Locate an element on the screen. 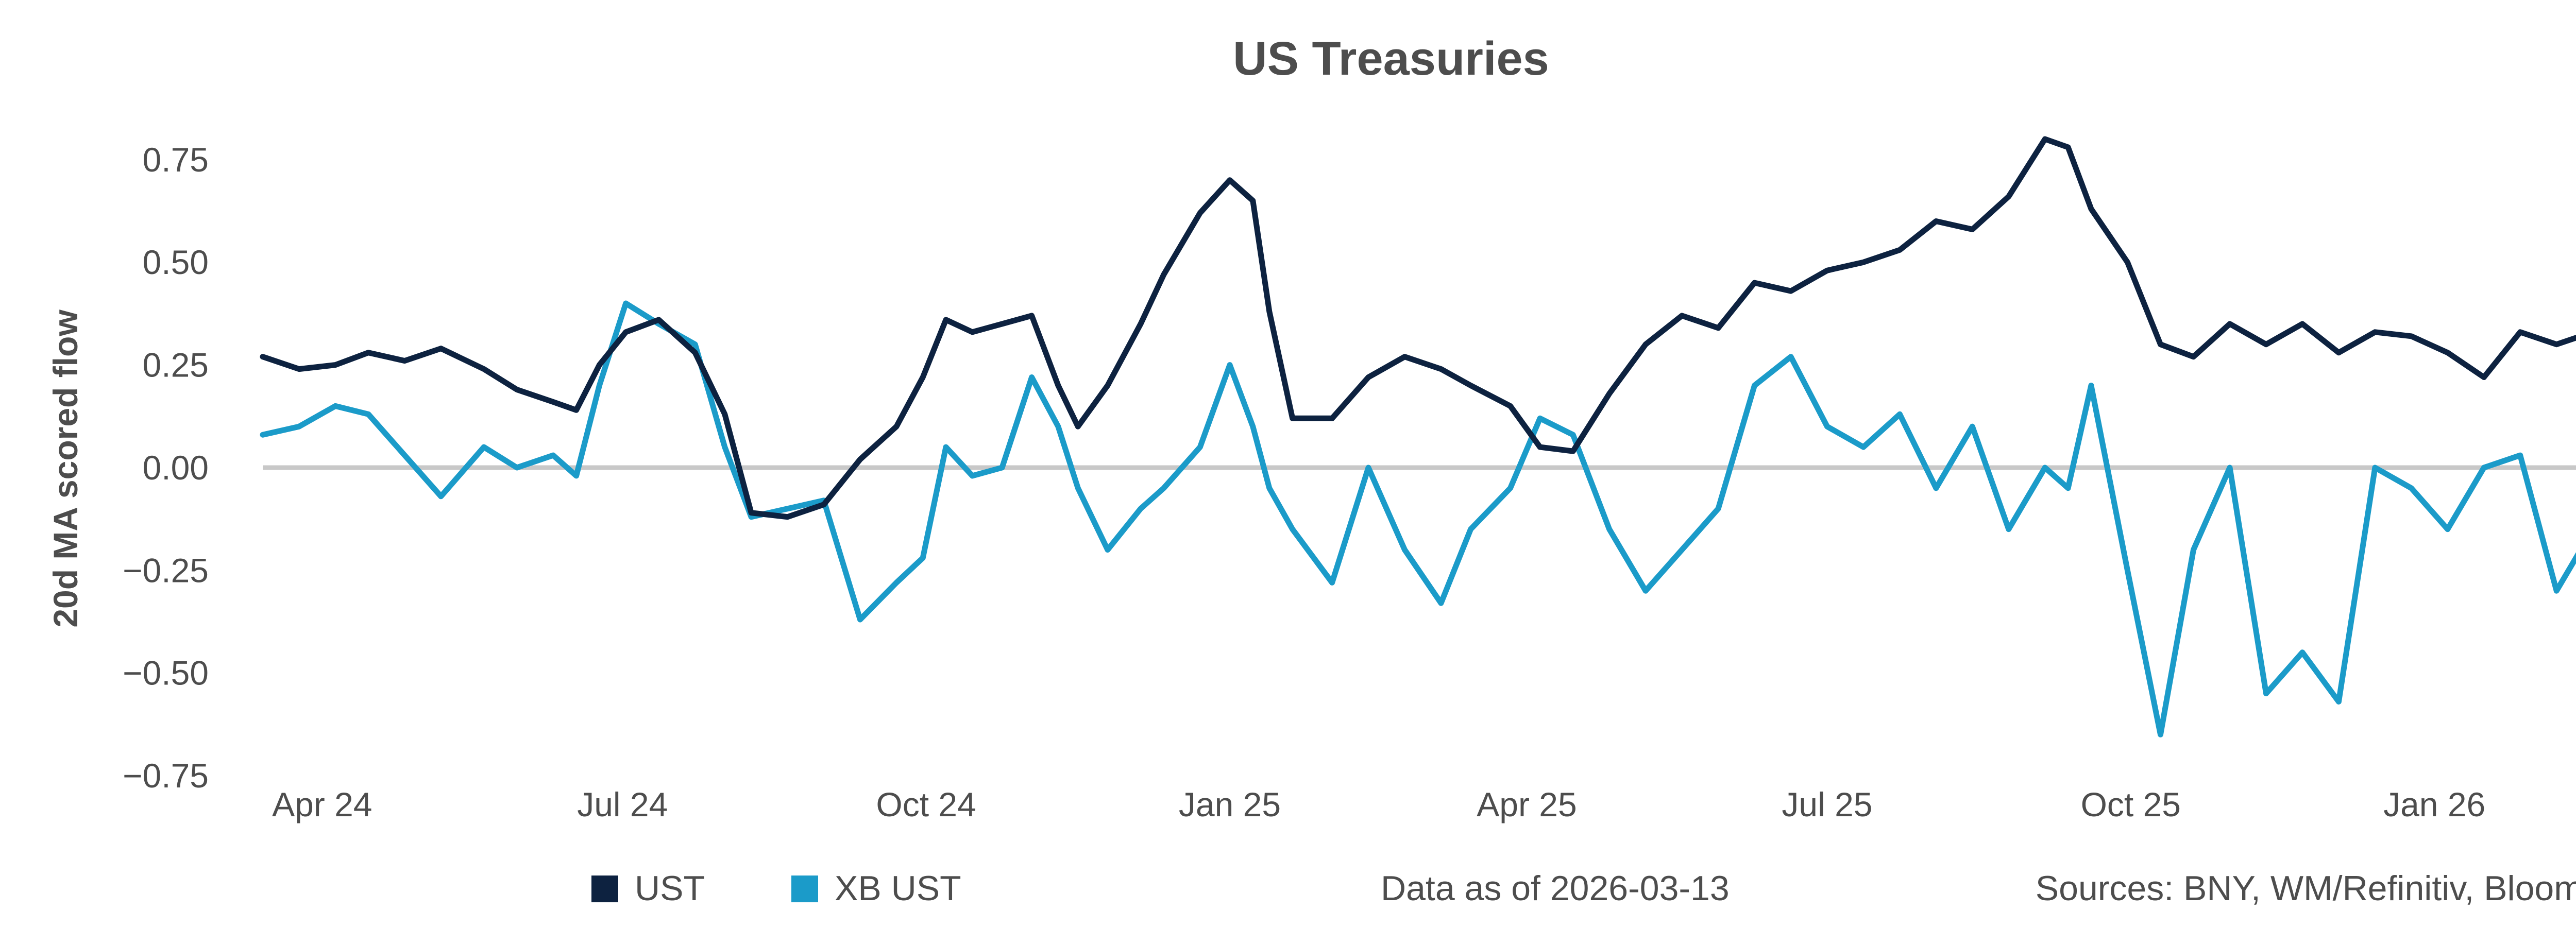 This screenshot has height=927, width=2576. legend-label-xb-ust: XB UST is located at coordinates (898, 888).